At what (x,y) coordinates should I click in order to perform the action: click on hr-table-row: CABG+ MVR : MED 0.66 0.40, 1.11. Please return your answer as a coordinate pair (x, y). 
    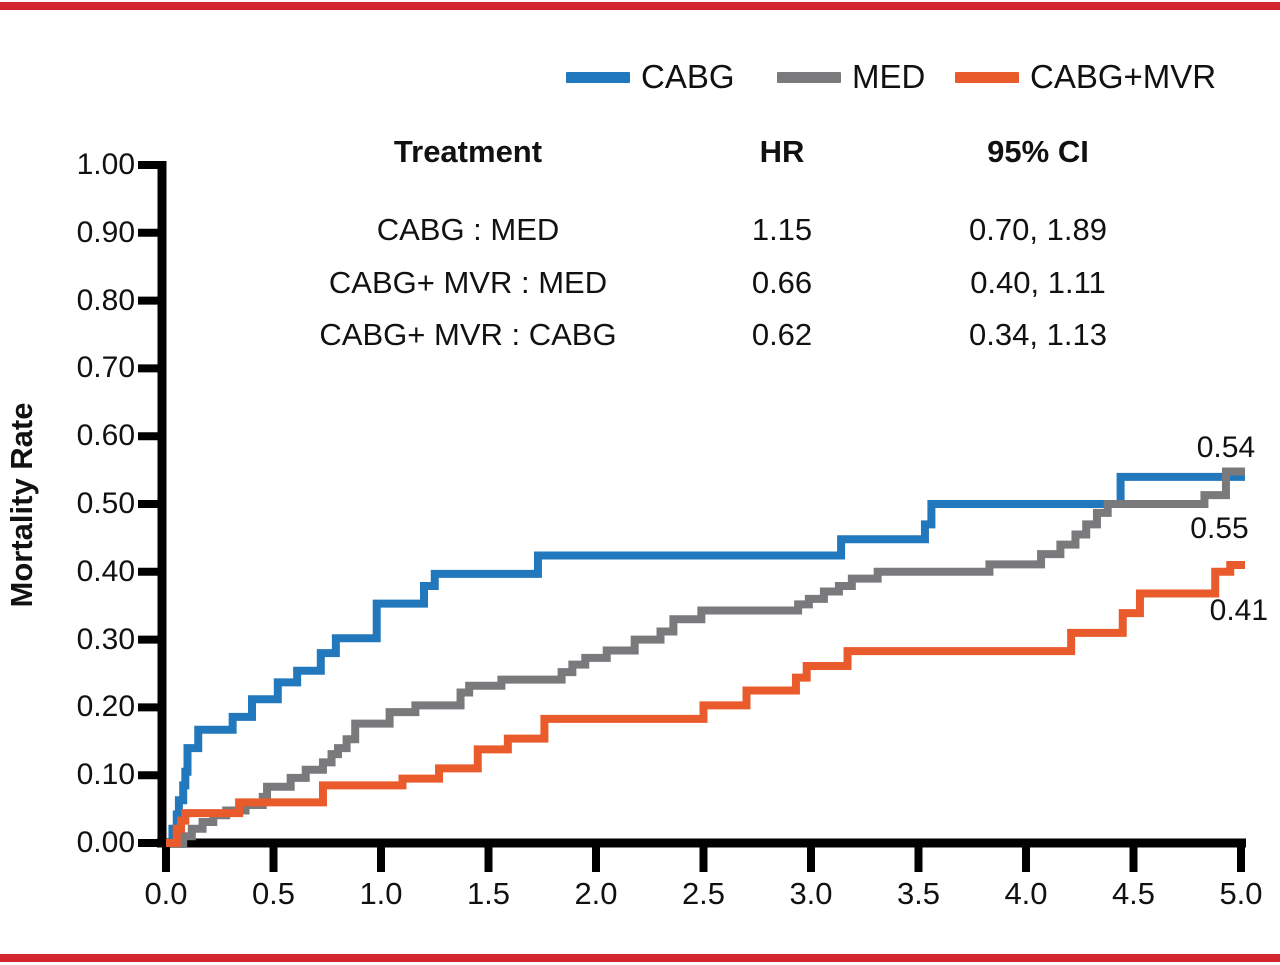
    Looking at the image, I should click on (640, 283).